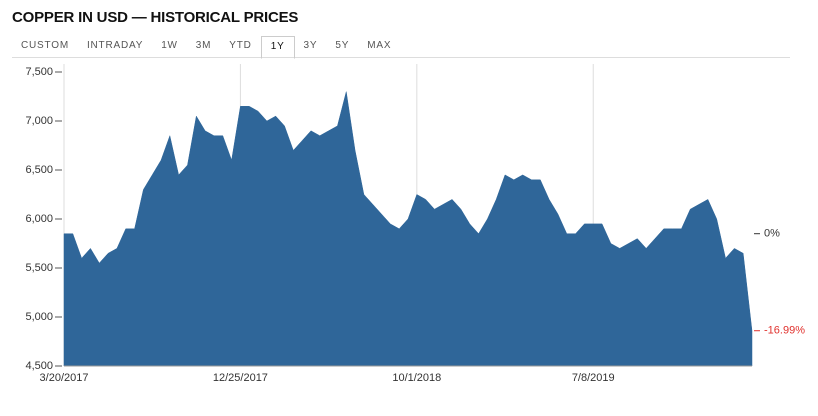 Image resolution: width=818 pixels, height=416 pixels. I want to click on range-tab: INTRADAY, so click(115, 45).